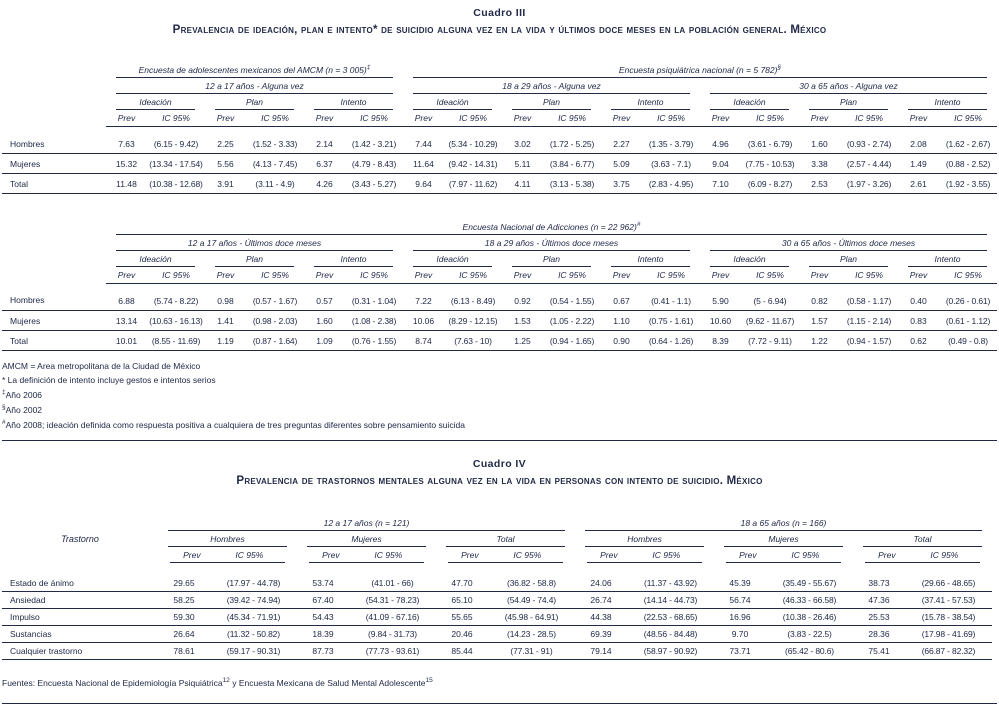 This screenshot has width=999, height=704. What do you see at coordinates (374, 297) in the screenshot?
I see `ic95-value: (0.31 - 1.04)` at bounding box center [374, 297].